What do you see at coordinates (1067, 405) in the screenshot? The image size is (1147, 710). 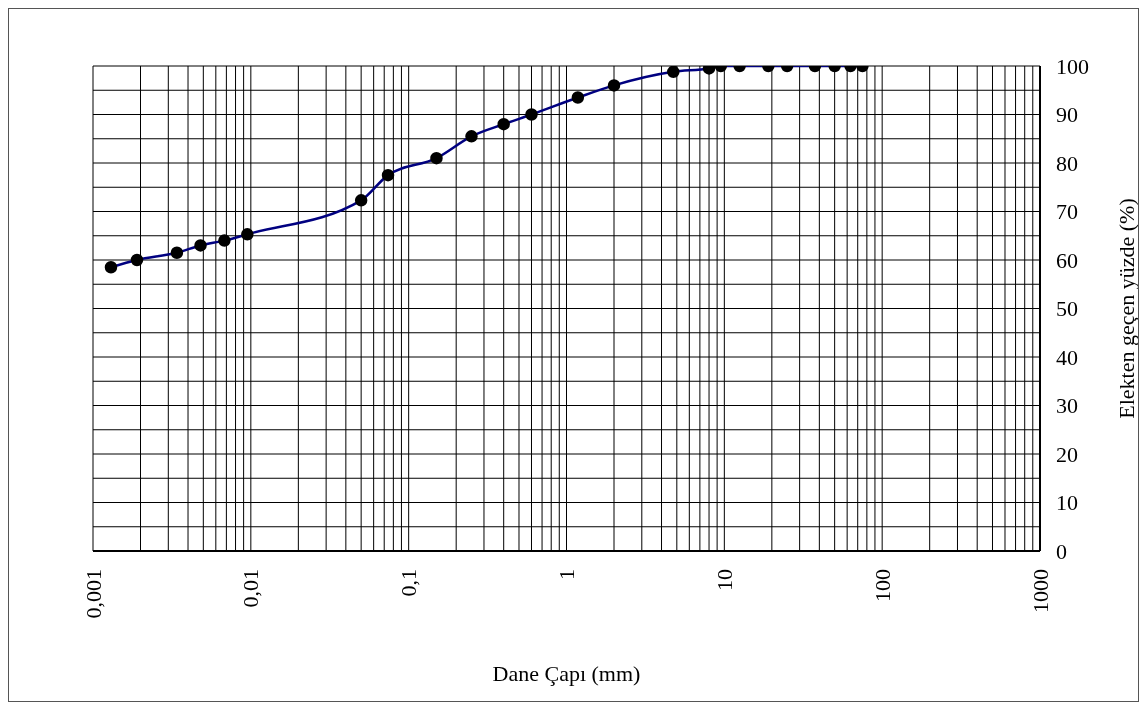 I see `y-tick-label: 30` at bounding box center [1067, 405].